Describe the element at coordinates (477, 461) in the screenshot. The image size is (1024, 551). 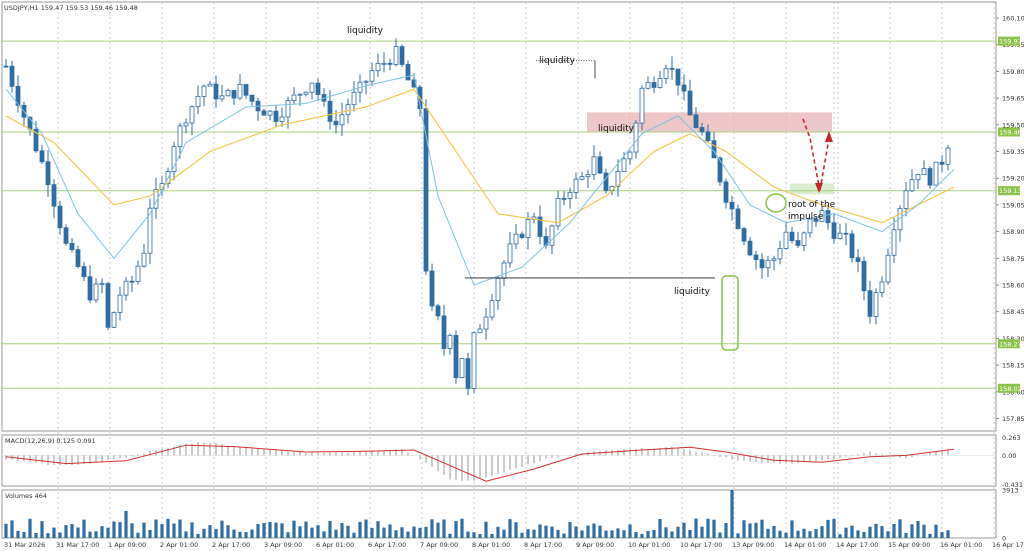
I see `macd-histogram-group` at that location.